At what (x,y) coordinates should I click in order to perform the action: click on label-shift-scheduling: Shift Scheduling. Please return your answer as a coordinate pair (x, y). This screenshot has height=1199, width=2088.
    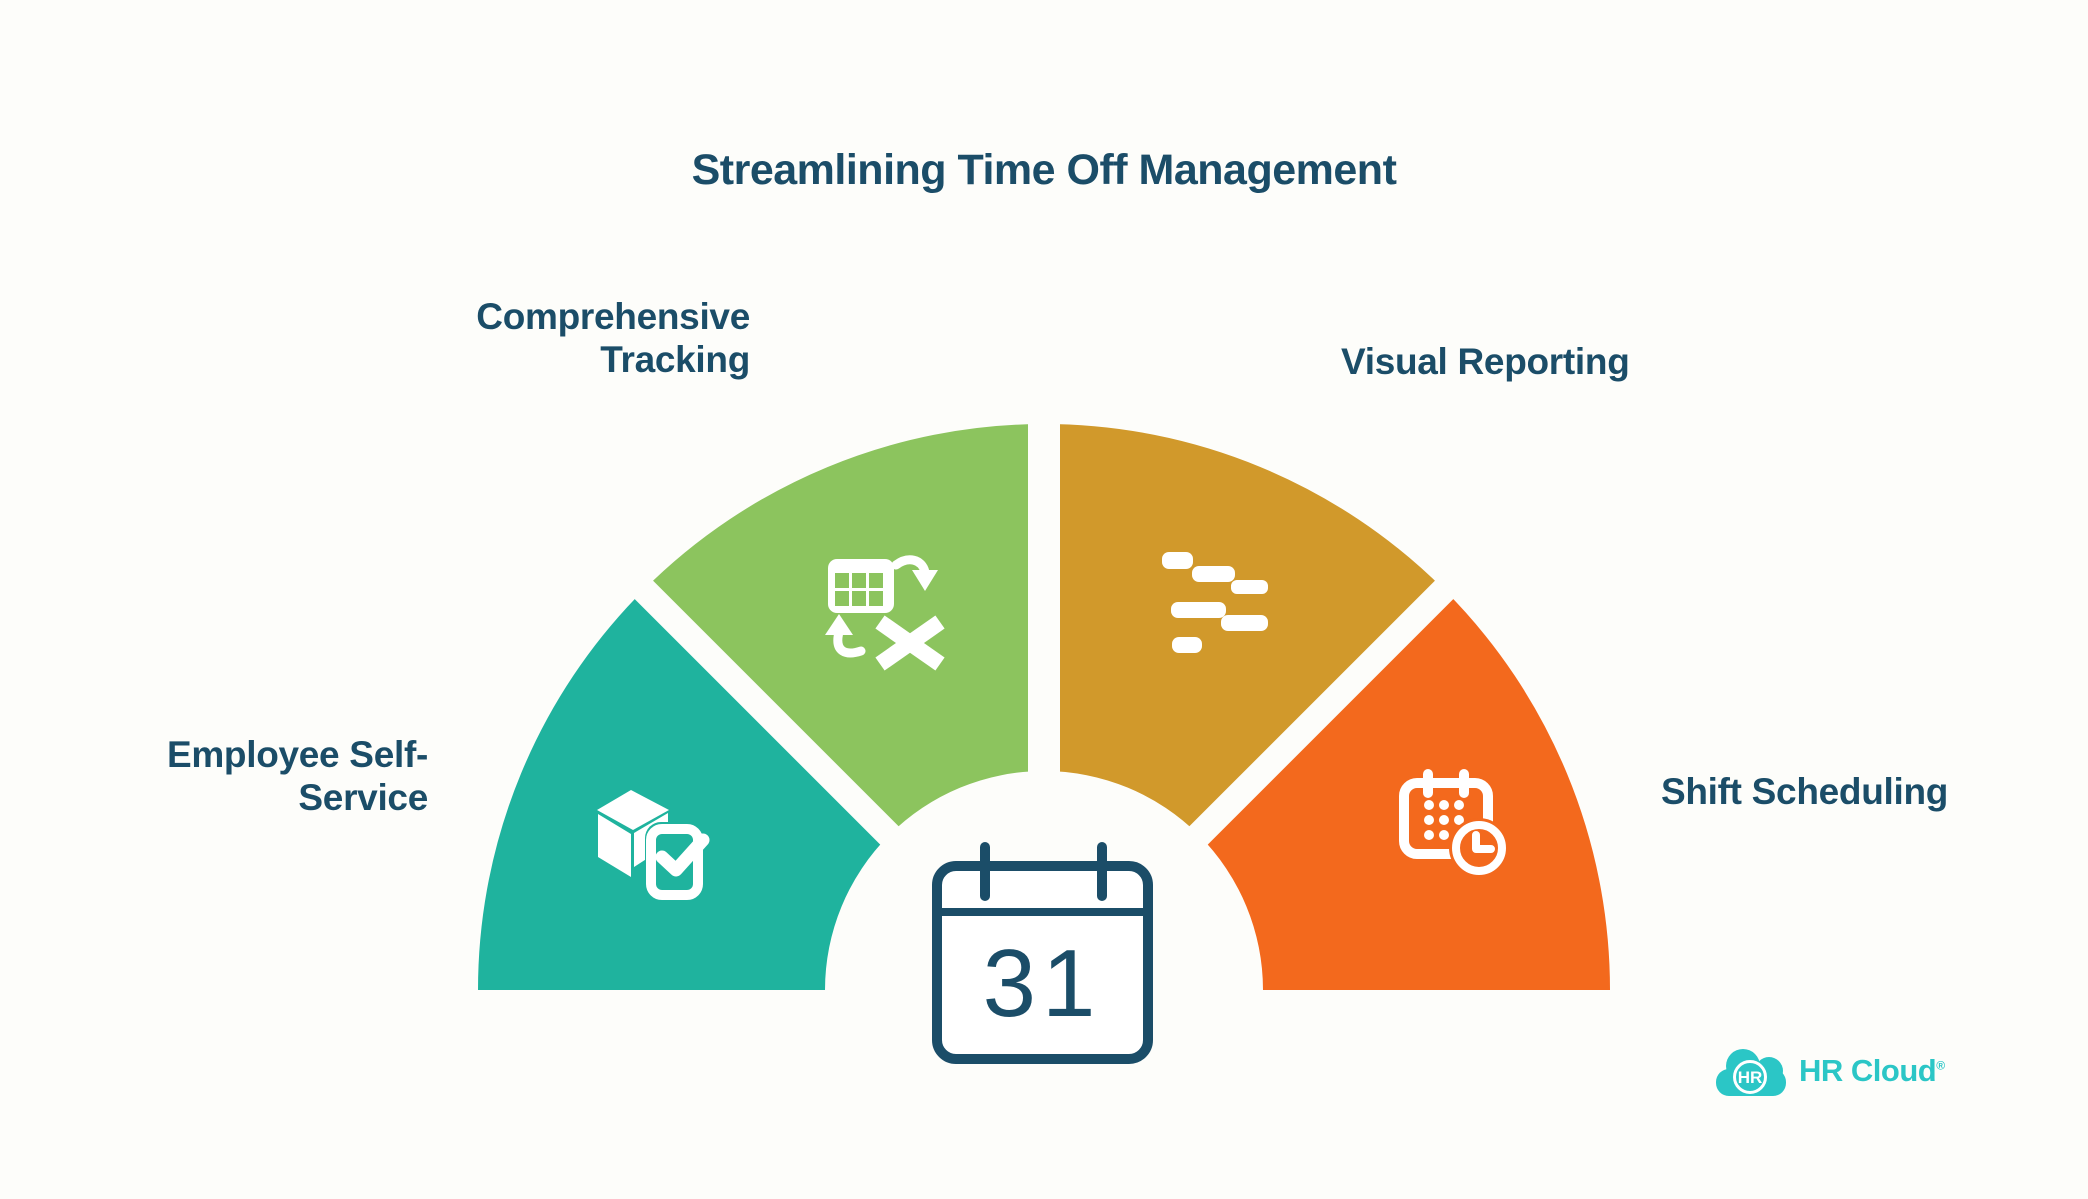
    Looking at the image, I should click on (1805, 791).